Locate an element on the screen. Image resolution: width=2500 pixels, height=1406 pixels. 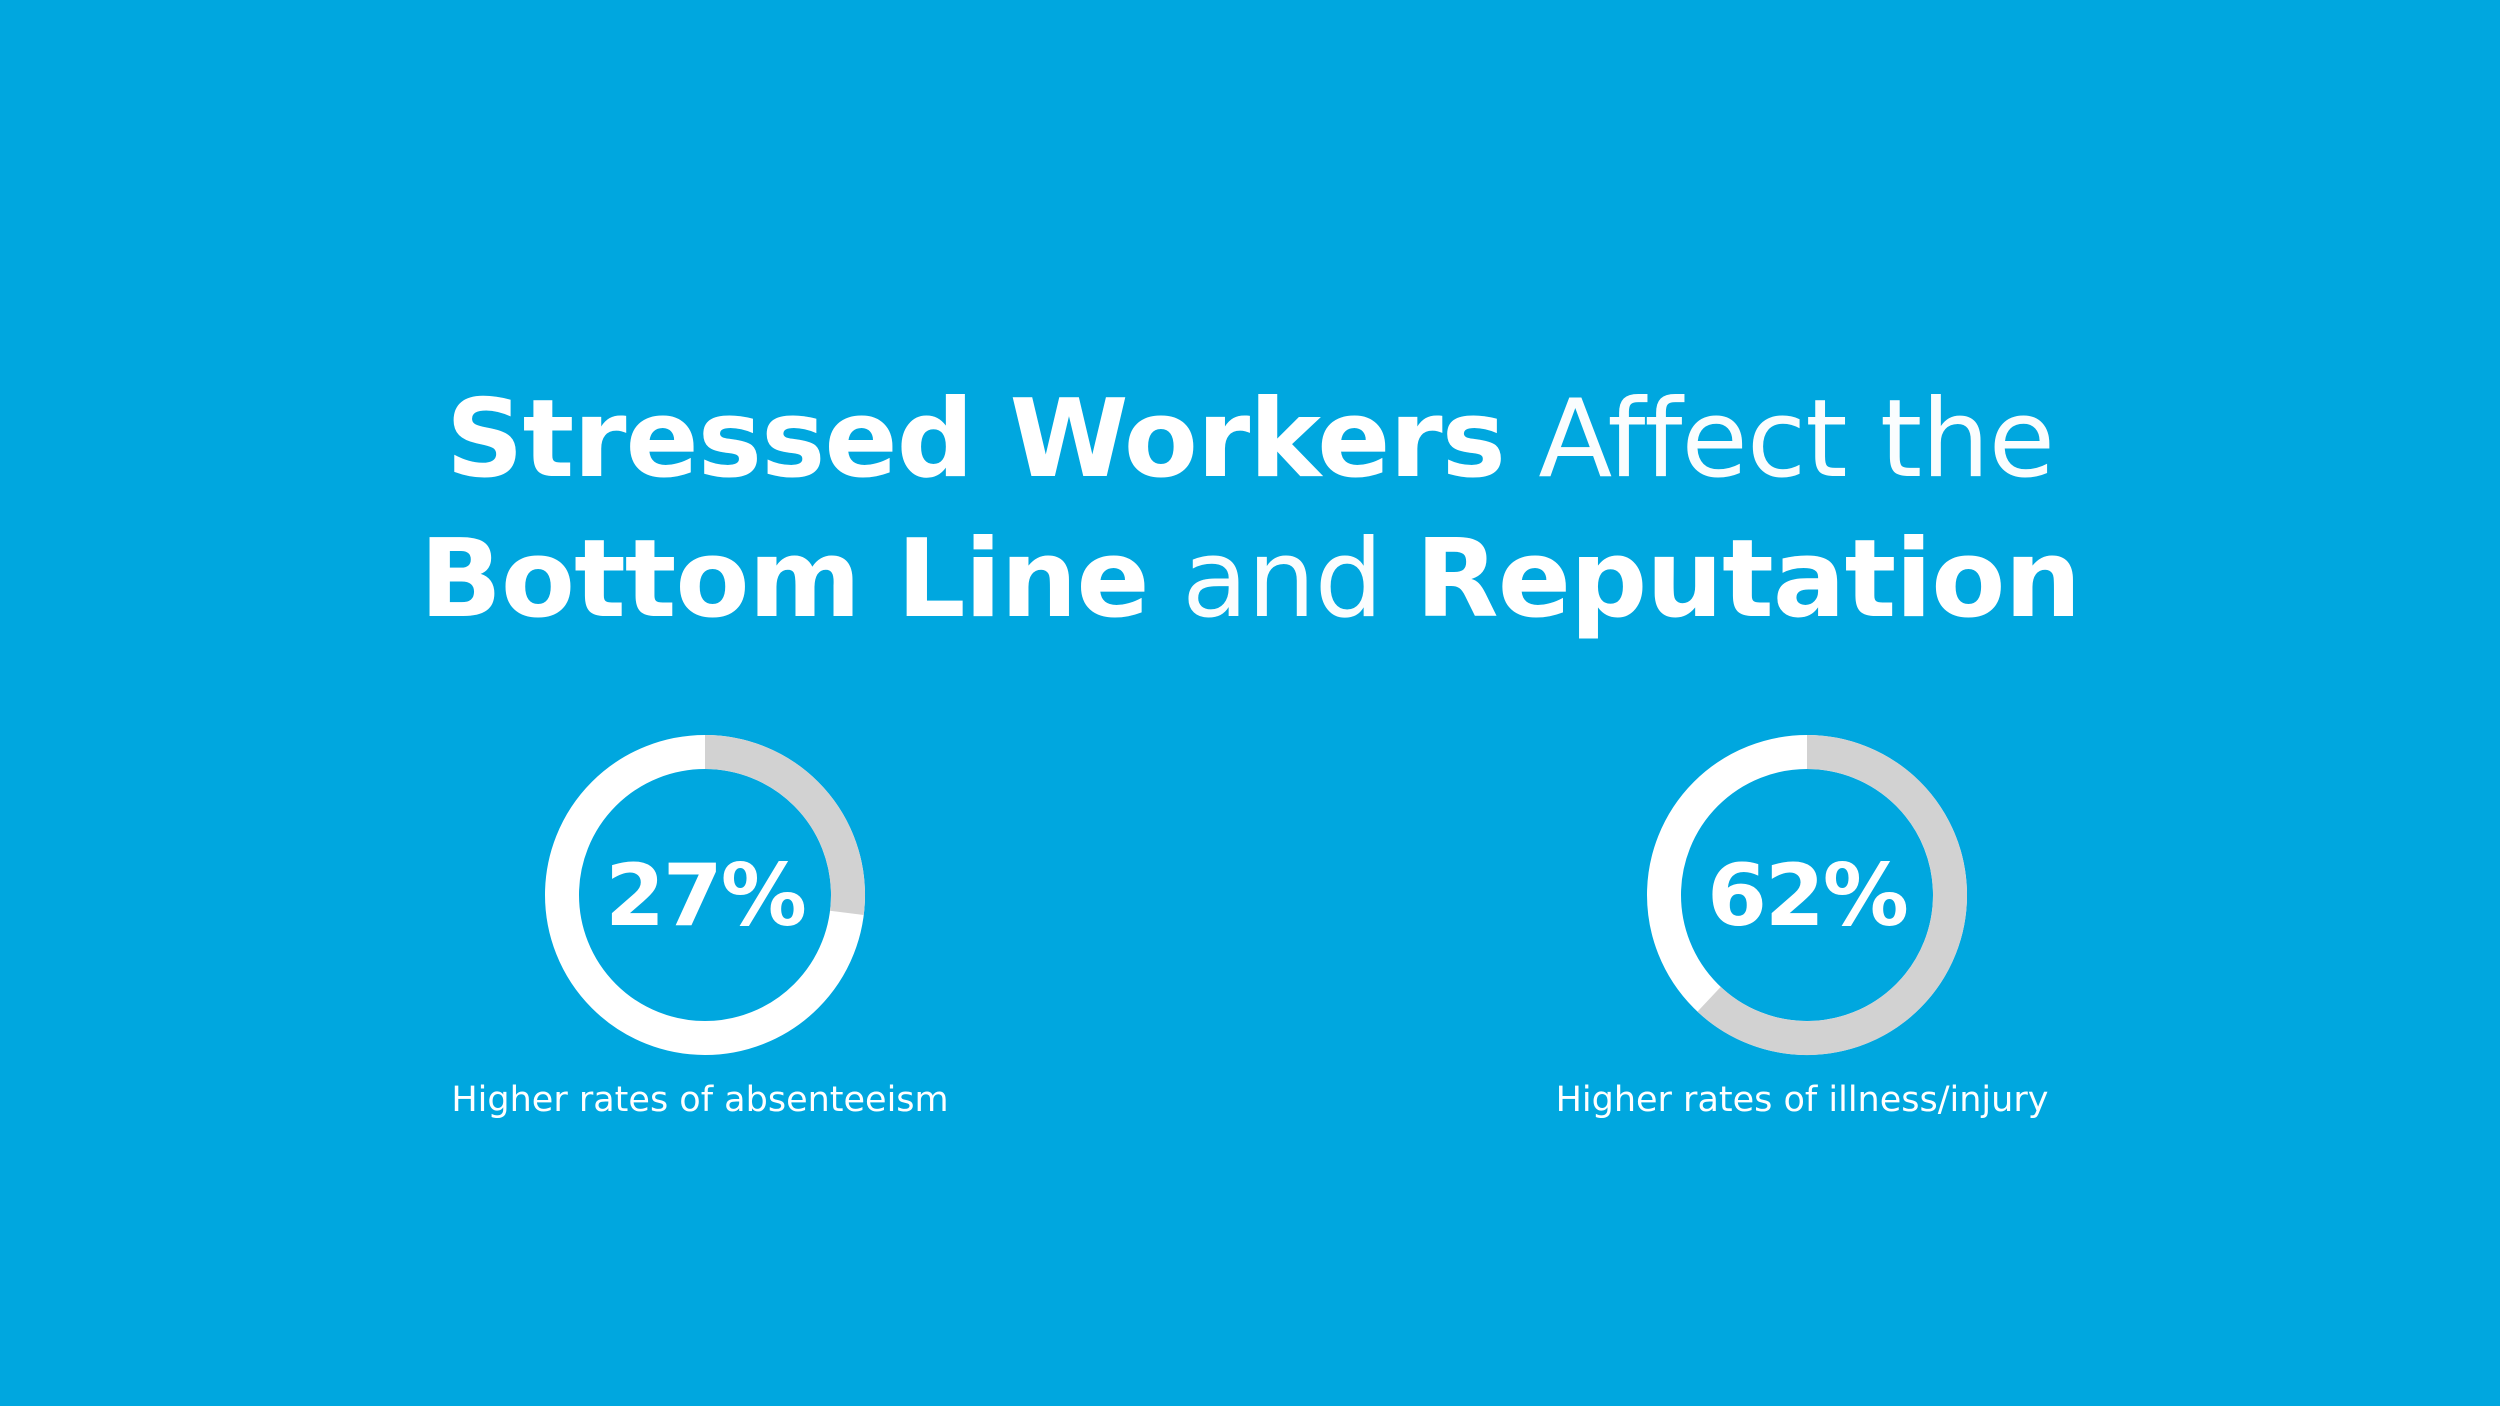
title-light-affect-the: Affect the is located at coordinates (1796, 439).